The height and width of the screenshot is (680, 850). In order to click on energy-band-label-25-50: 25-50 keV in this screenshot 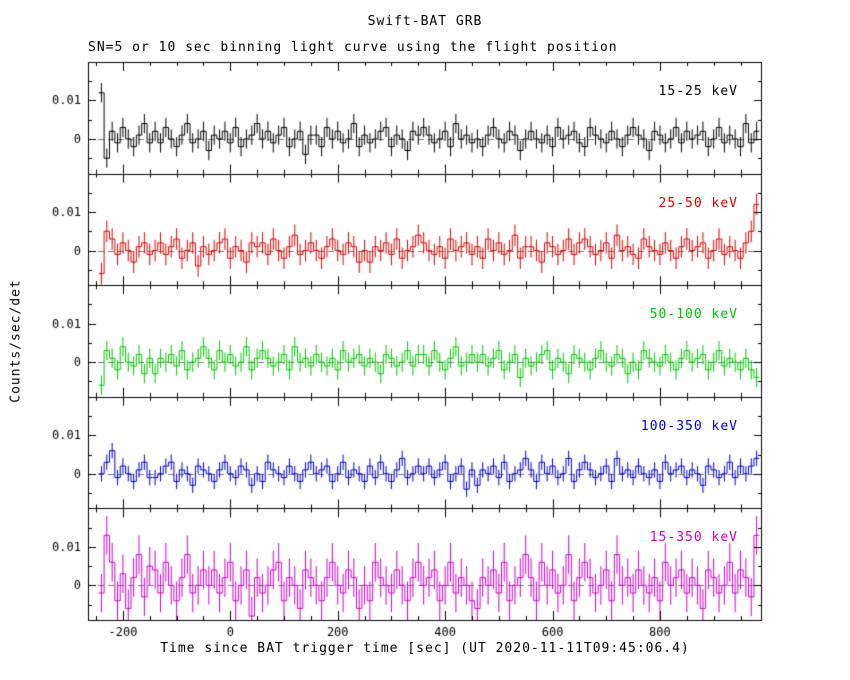, I will do `click(698, 203)`.